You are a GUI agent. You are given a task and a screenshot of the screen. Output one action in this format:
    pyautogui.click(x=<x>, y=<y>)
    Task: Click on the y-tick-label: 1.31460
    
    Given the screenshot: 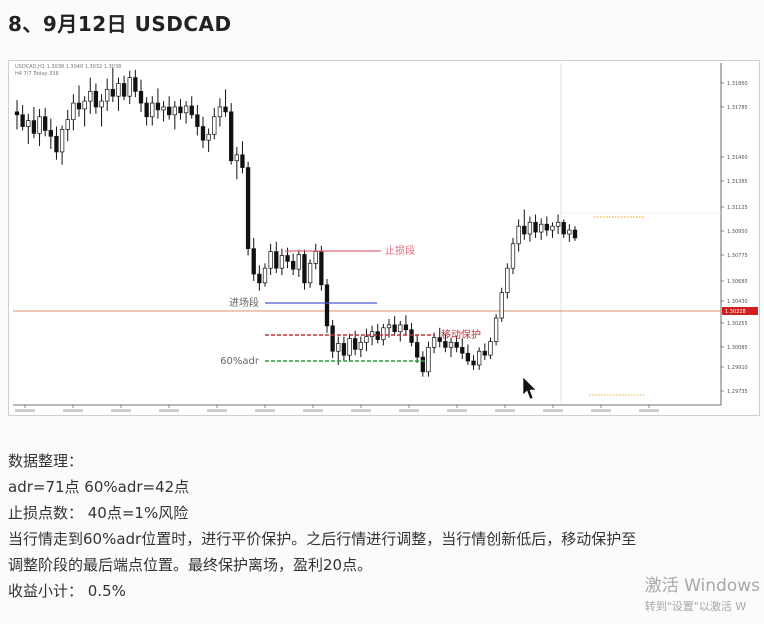 What is the action you would take?
    pyautogui.click(x=737, y=158)
    